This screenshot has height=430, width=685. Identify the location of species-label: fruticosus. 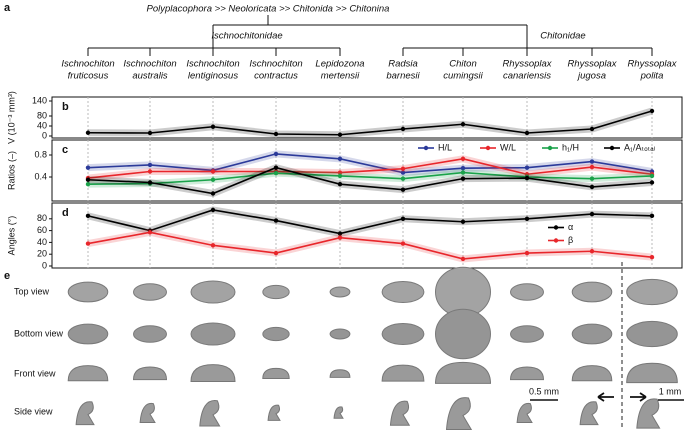
(88, 76).